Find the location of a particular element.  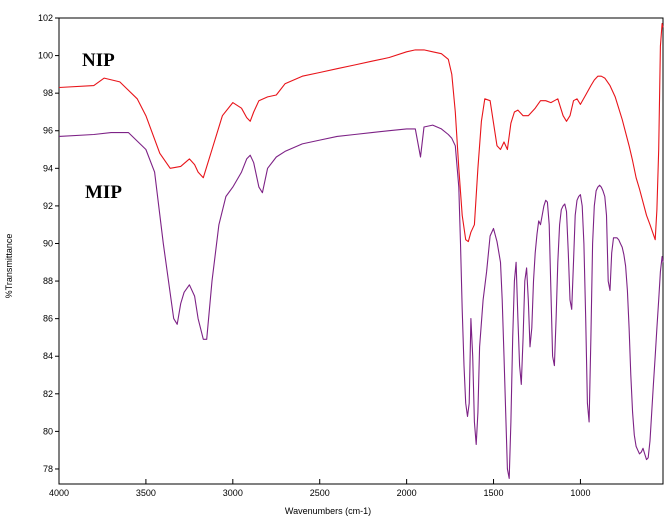

x-tick-label: 3000 is located at coordinates (233, 493).